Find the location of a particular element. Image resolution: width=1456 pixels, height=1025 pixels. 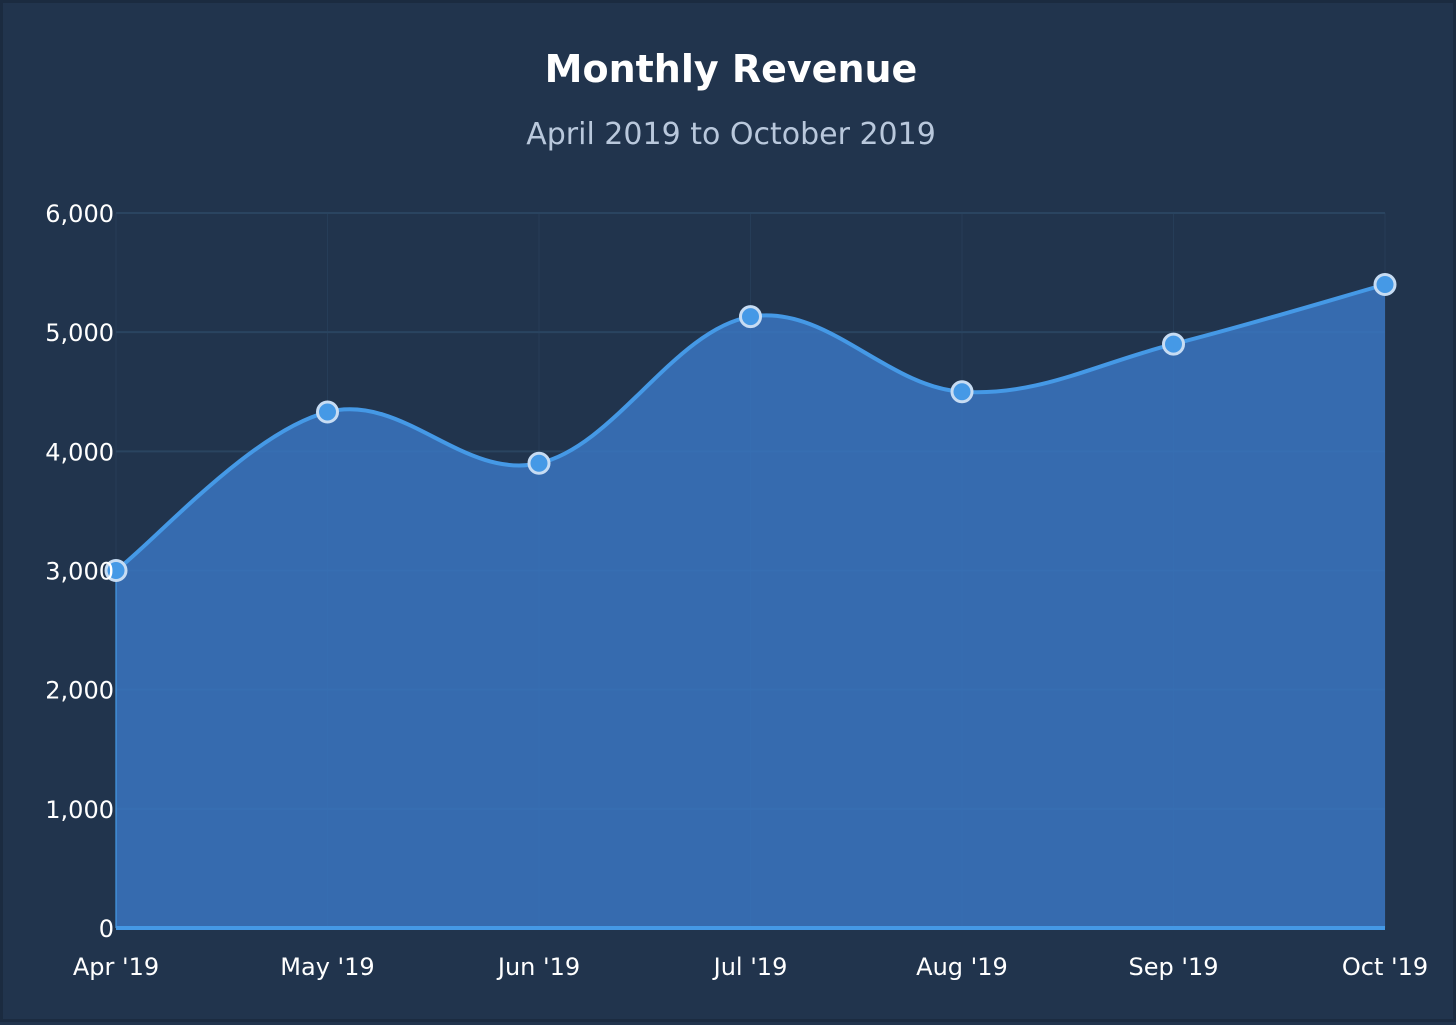

y-tick-label: 3,000 is located at coordinates (79, 572).